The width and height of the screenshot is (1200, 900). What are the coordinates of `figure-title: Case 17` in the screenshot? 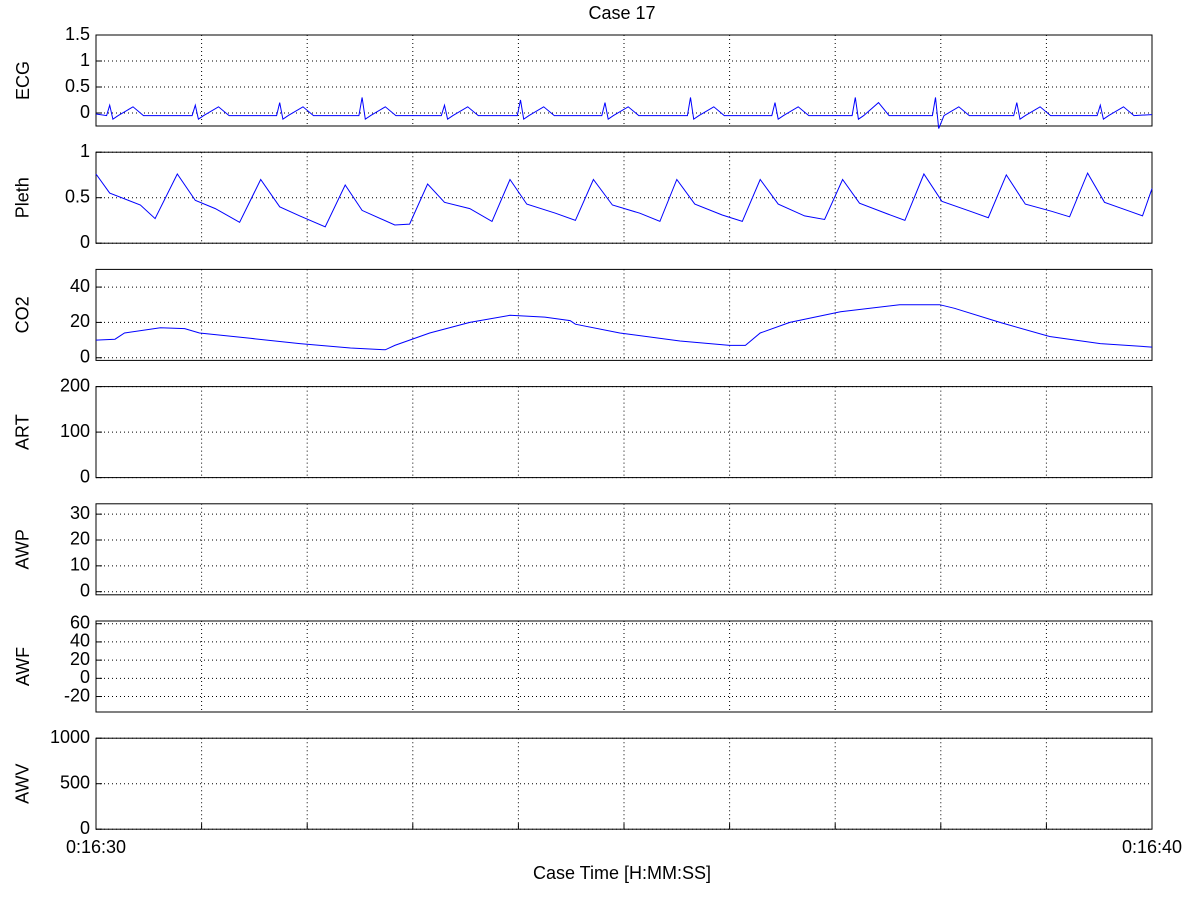 It's located at (621, 13).